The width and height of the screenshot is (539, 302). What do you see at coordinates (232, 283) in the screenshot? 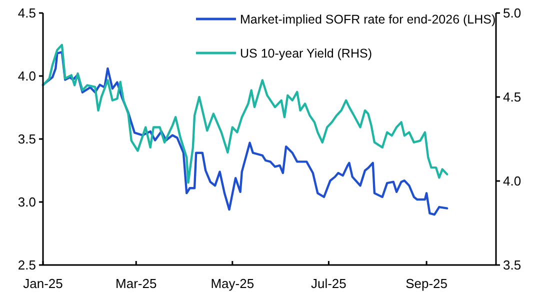
I see `x-tick-label: May-25` at bounding box center [232, 283].